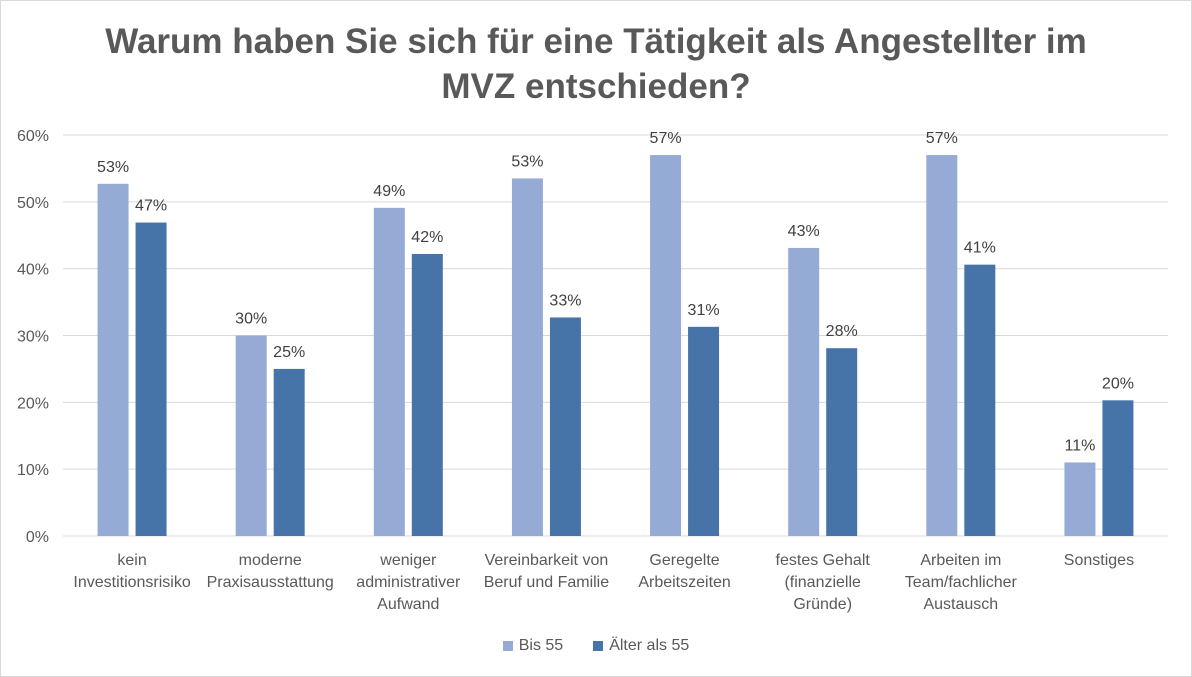 The width and height of the screenshot is (1192, 677). I want to click on x-tick-label: Sonstiges, so click(1099, 560).